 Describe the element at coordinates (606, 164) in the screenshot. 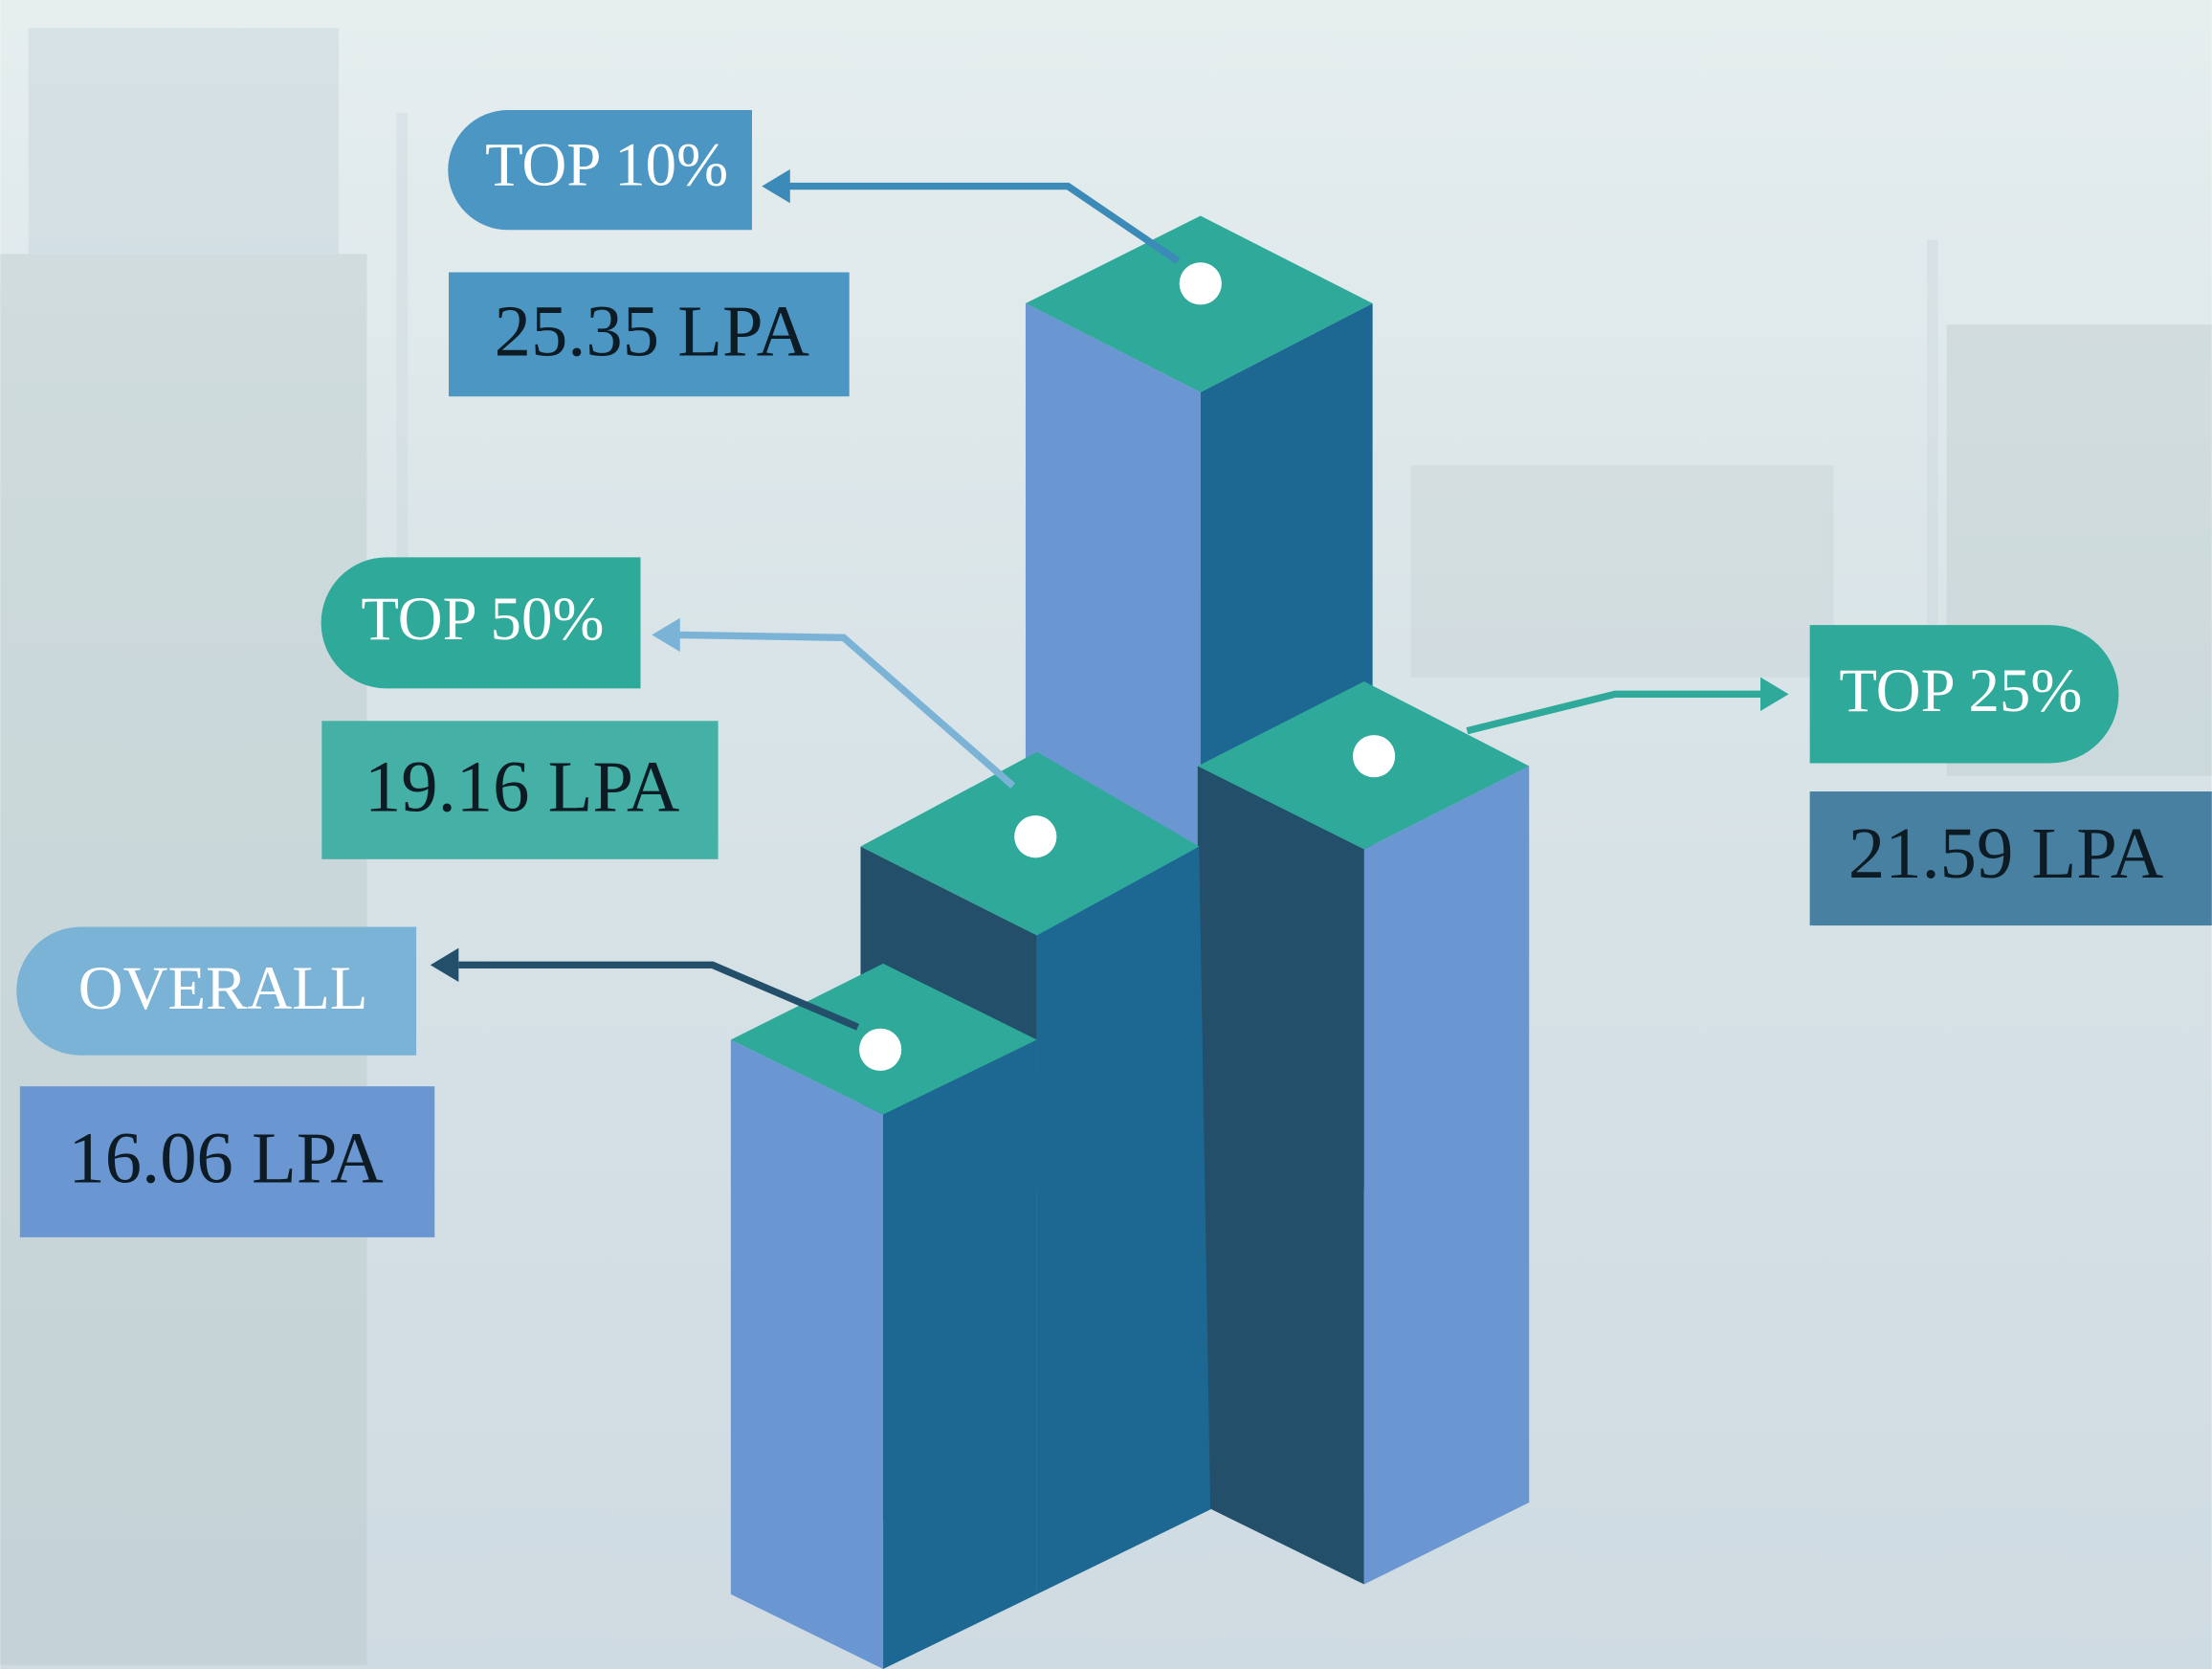

I see `label: TOP 10%` at that location.